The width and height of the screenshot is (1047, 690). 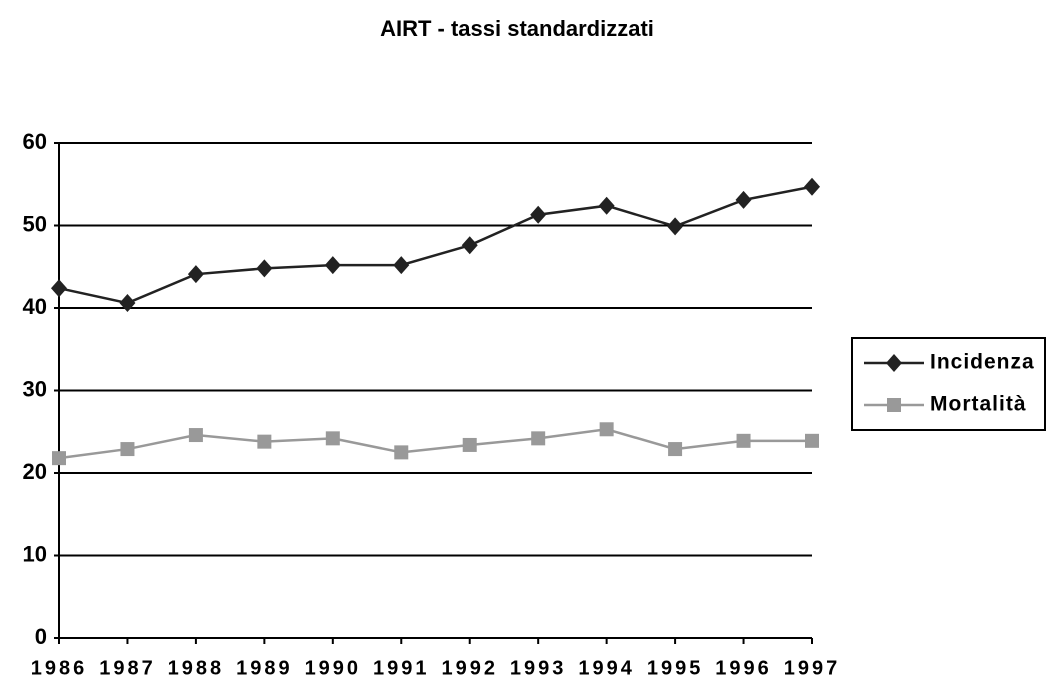 I want to click on x-tick-label: 1995, so click(x=675, y=668).